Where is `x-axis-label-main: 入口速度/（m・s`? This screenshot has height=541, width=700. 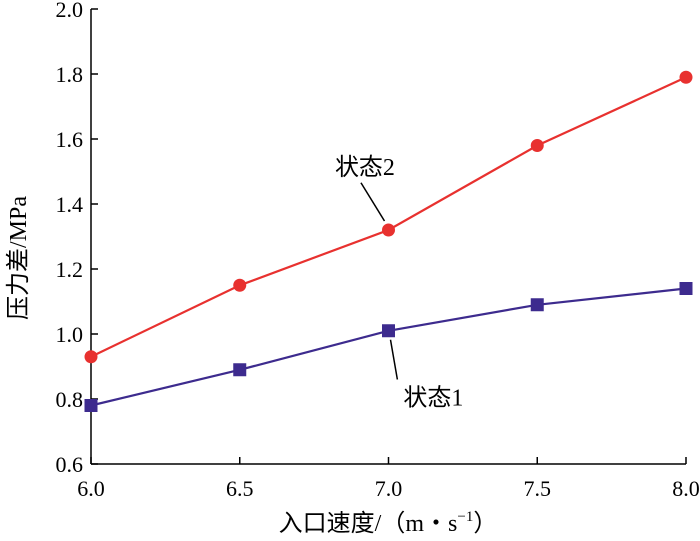
x-axis-label-main: 入口速度/（m・s is located at coordinates (368, 523).